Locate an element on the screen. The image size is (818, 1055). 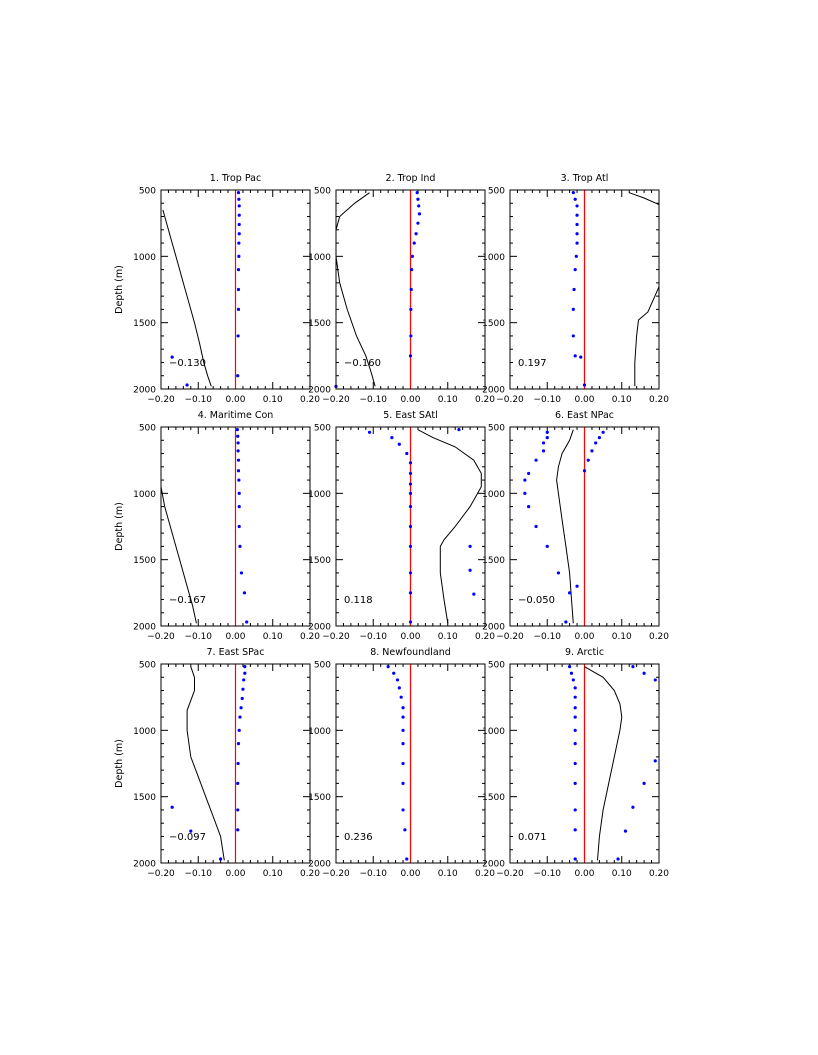
correlation-label: −0.167 is located at coordinates (187, 600).